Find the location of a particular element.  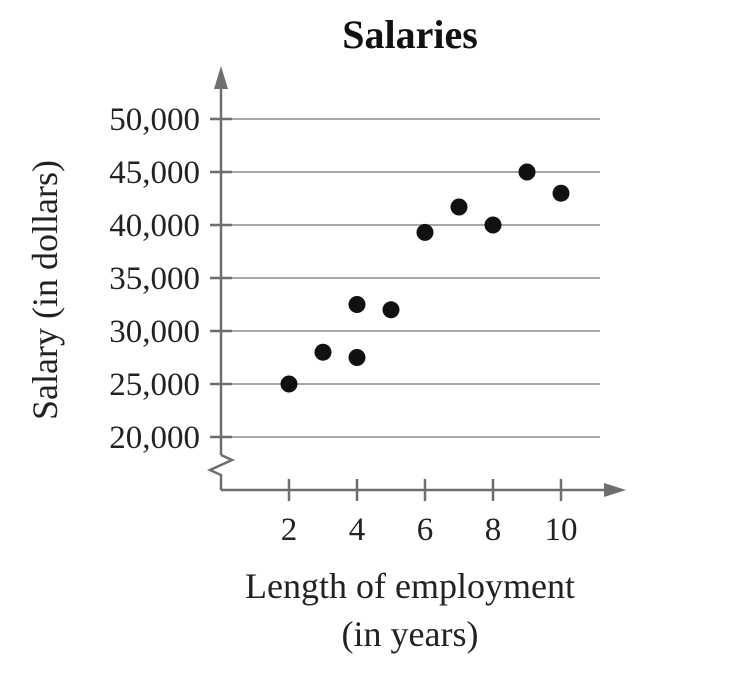

x-ticks: 2 4 6 8 10 is located at coordinates (429, 513).